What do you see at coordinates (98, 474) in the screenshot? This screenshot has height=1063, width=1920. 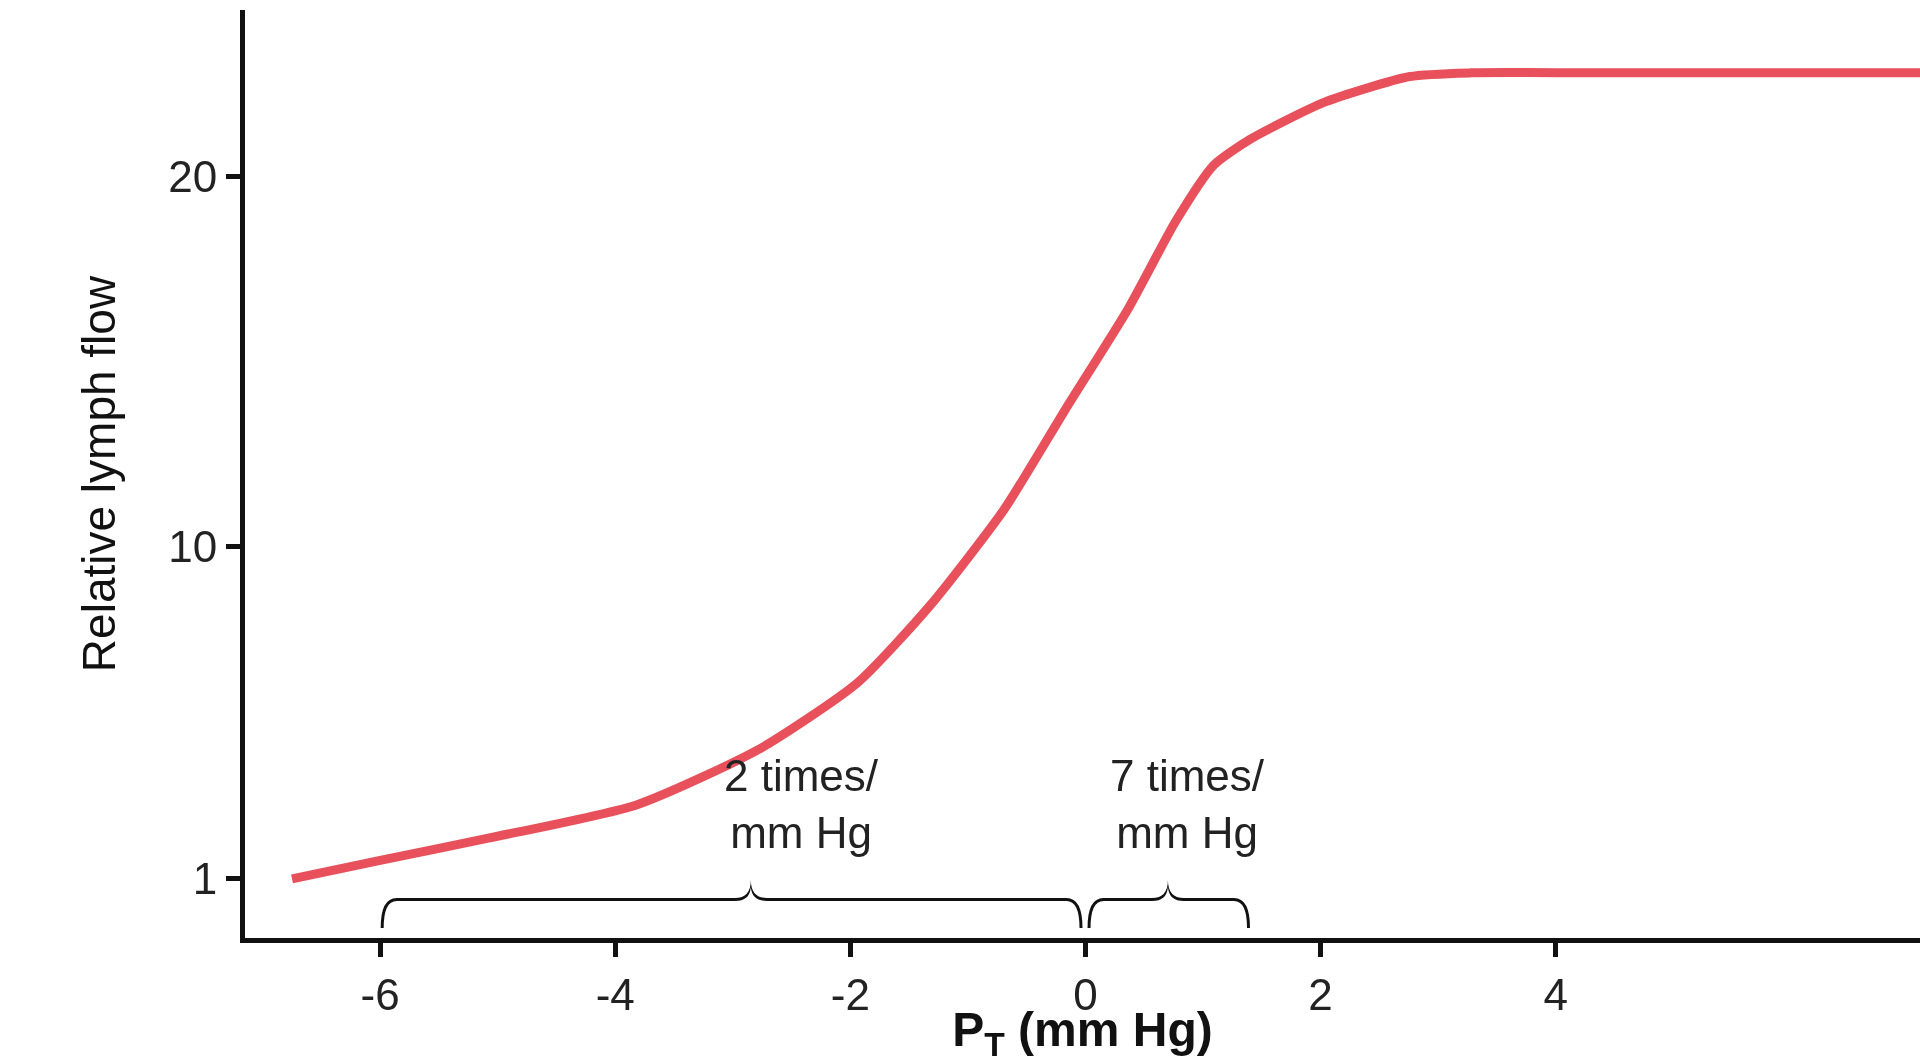 I see `y-axis-title: Relative lymph flow` at bounding box center [98, 474].